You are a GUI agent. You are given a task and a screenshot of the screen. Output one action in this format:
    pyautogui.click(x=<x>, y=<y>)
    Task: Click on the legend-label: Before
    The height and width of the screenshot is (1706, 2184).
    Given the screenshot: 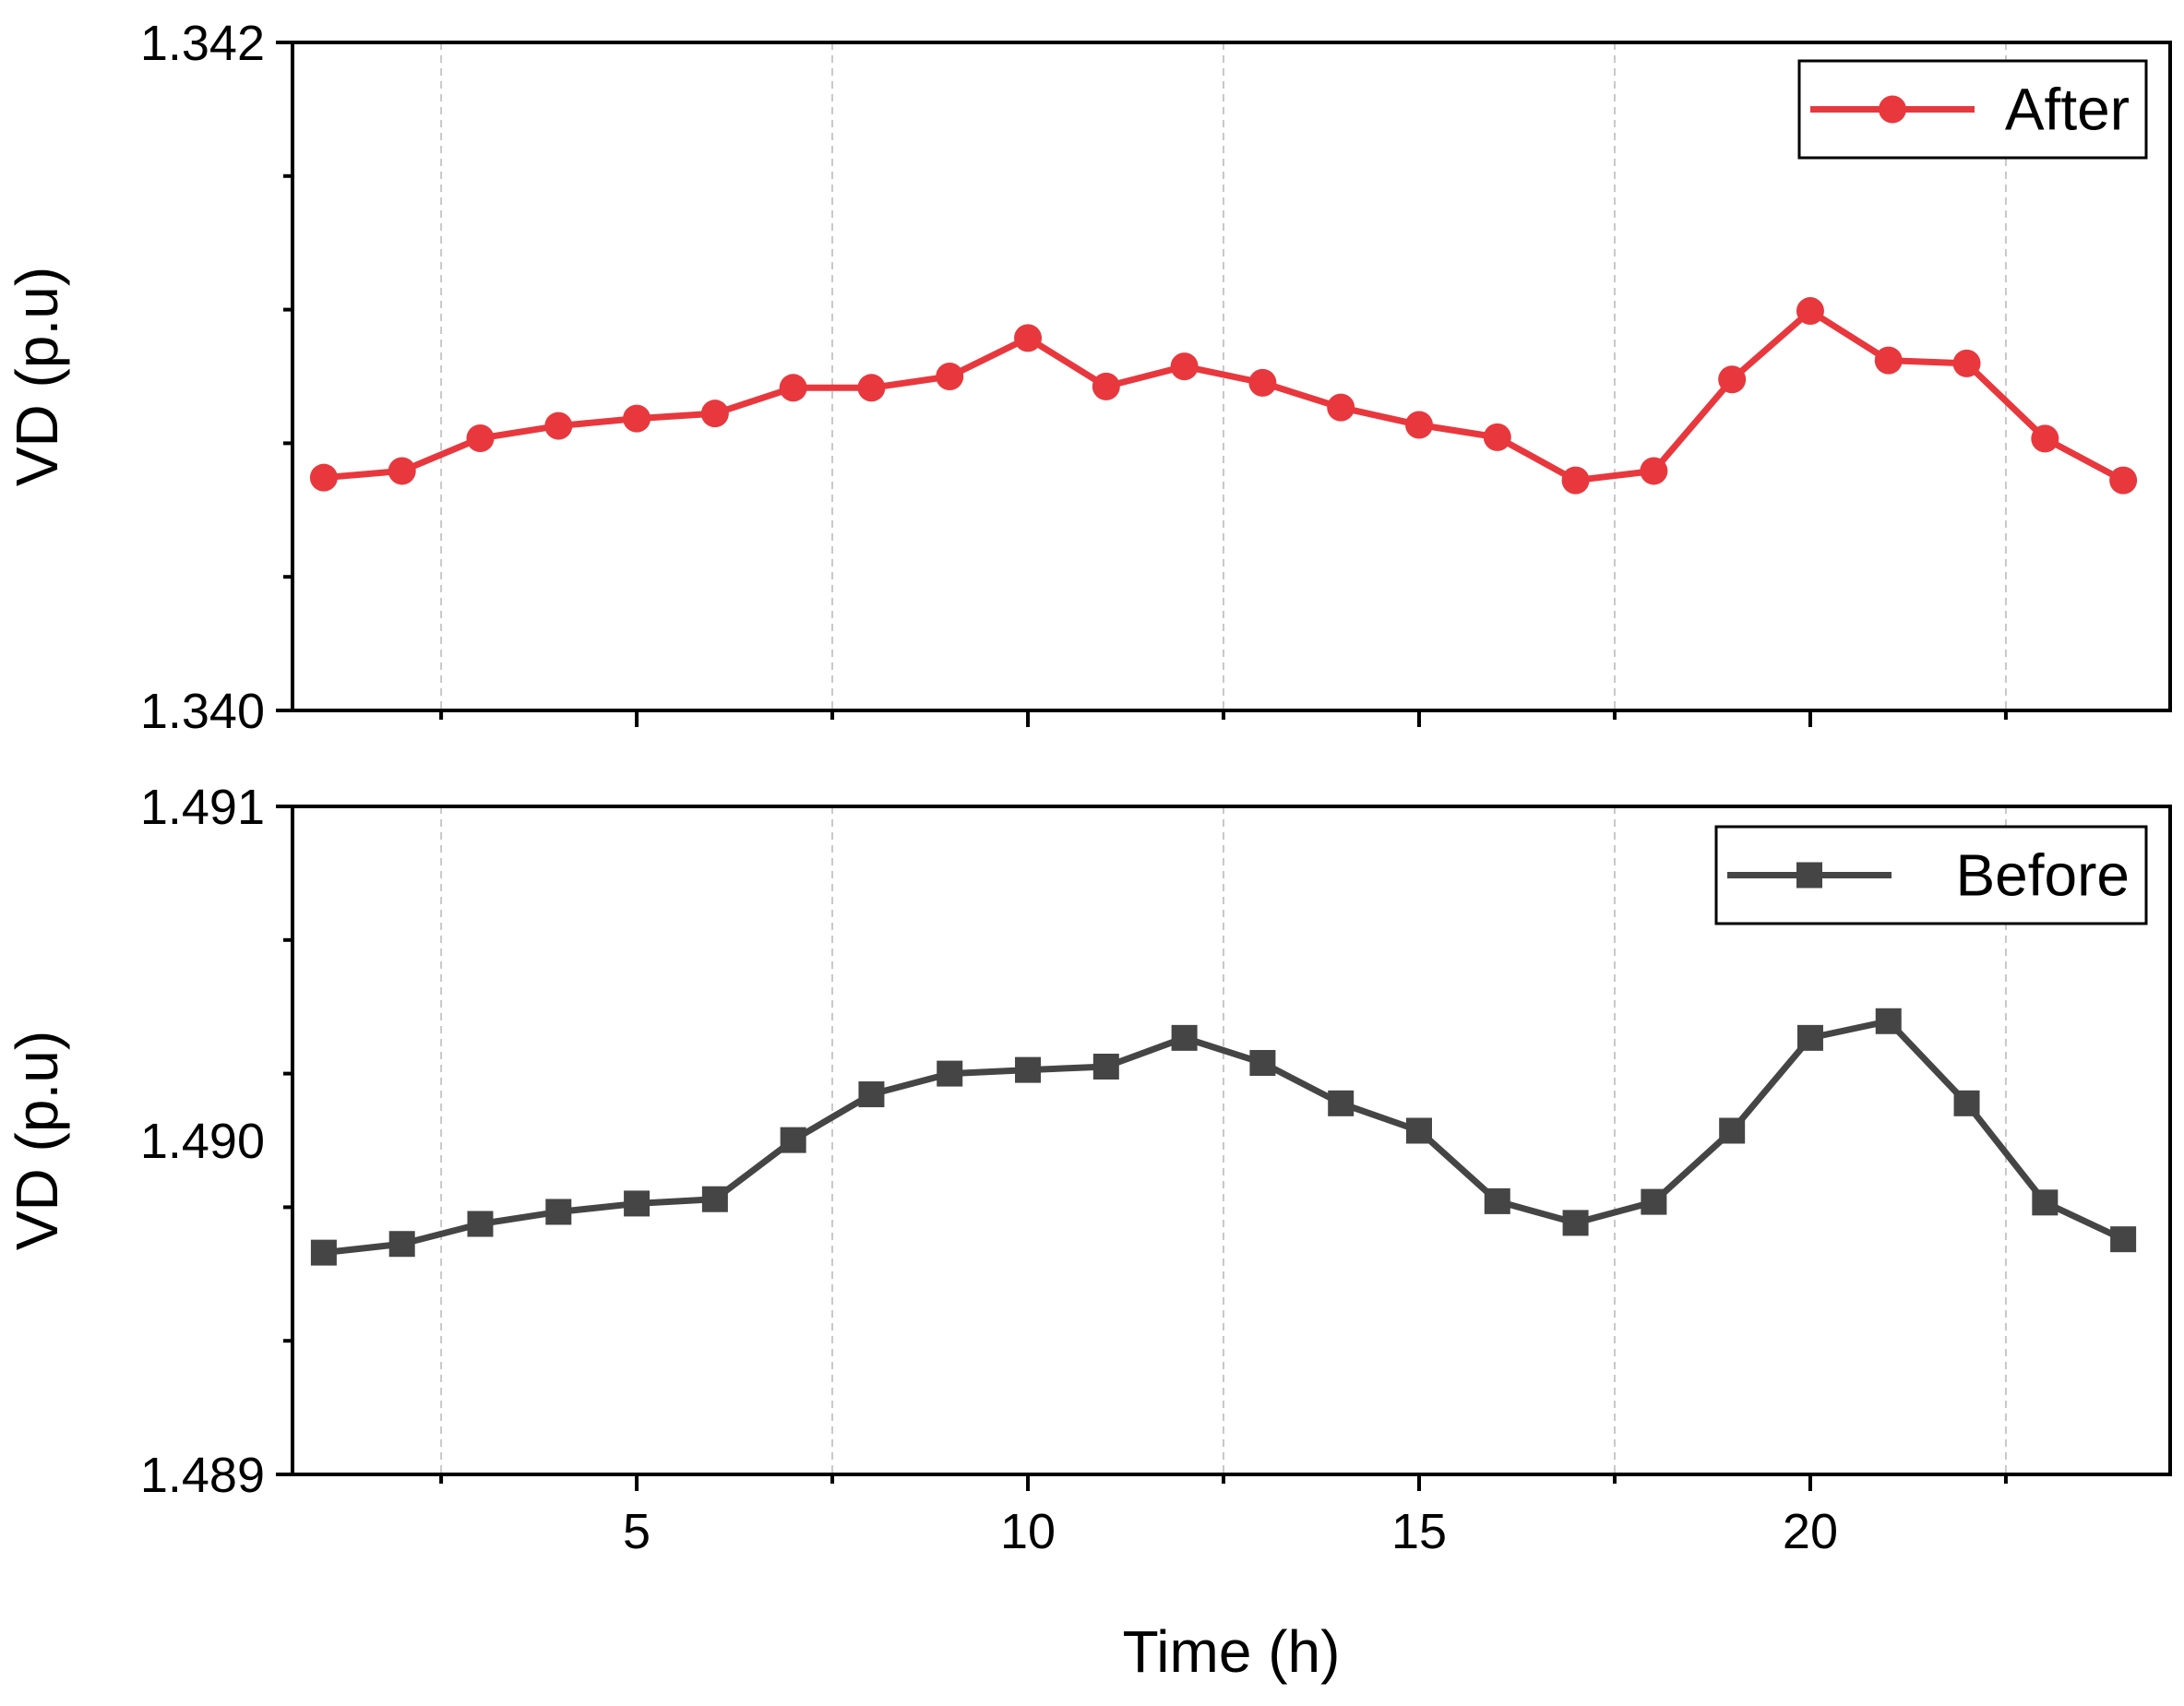 What is the action you would take?
    pyautogui.click(x=2042, y=875)
    